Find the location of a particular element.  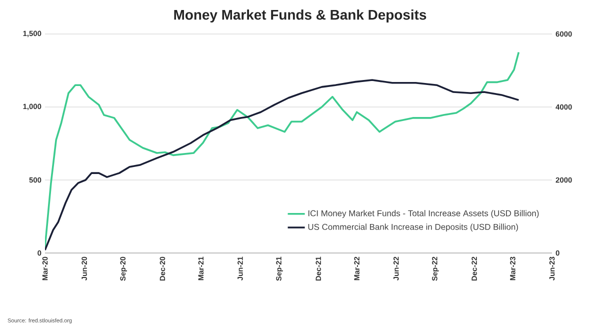

legend-label: US Commercial Bank Increase in Deposits (USD Billion) is located at coordinates (413, 228).